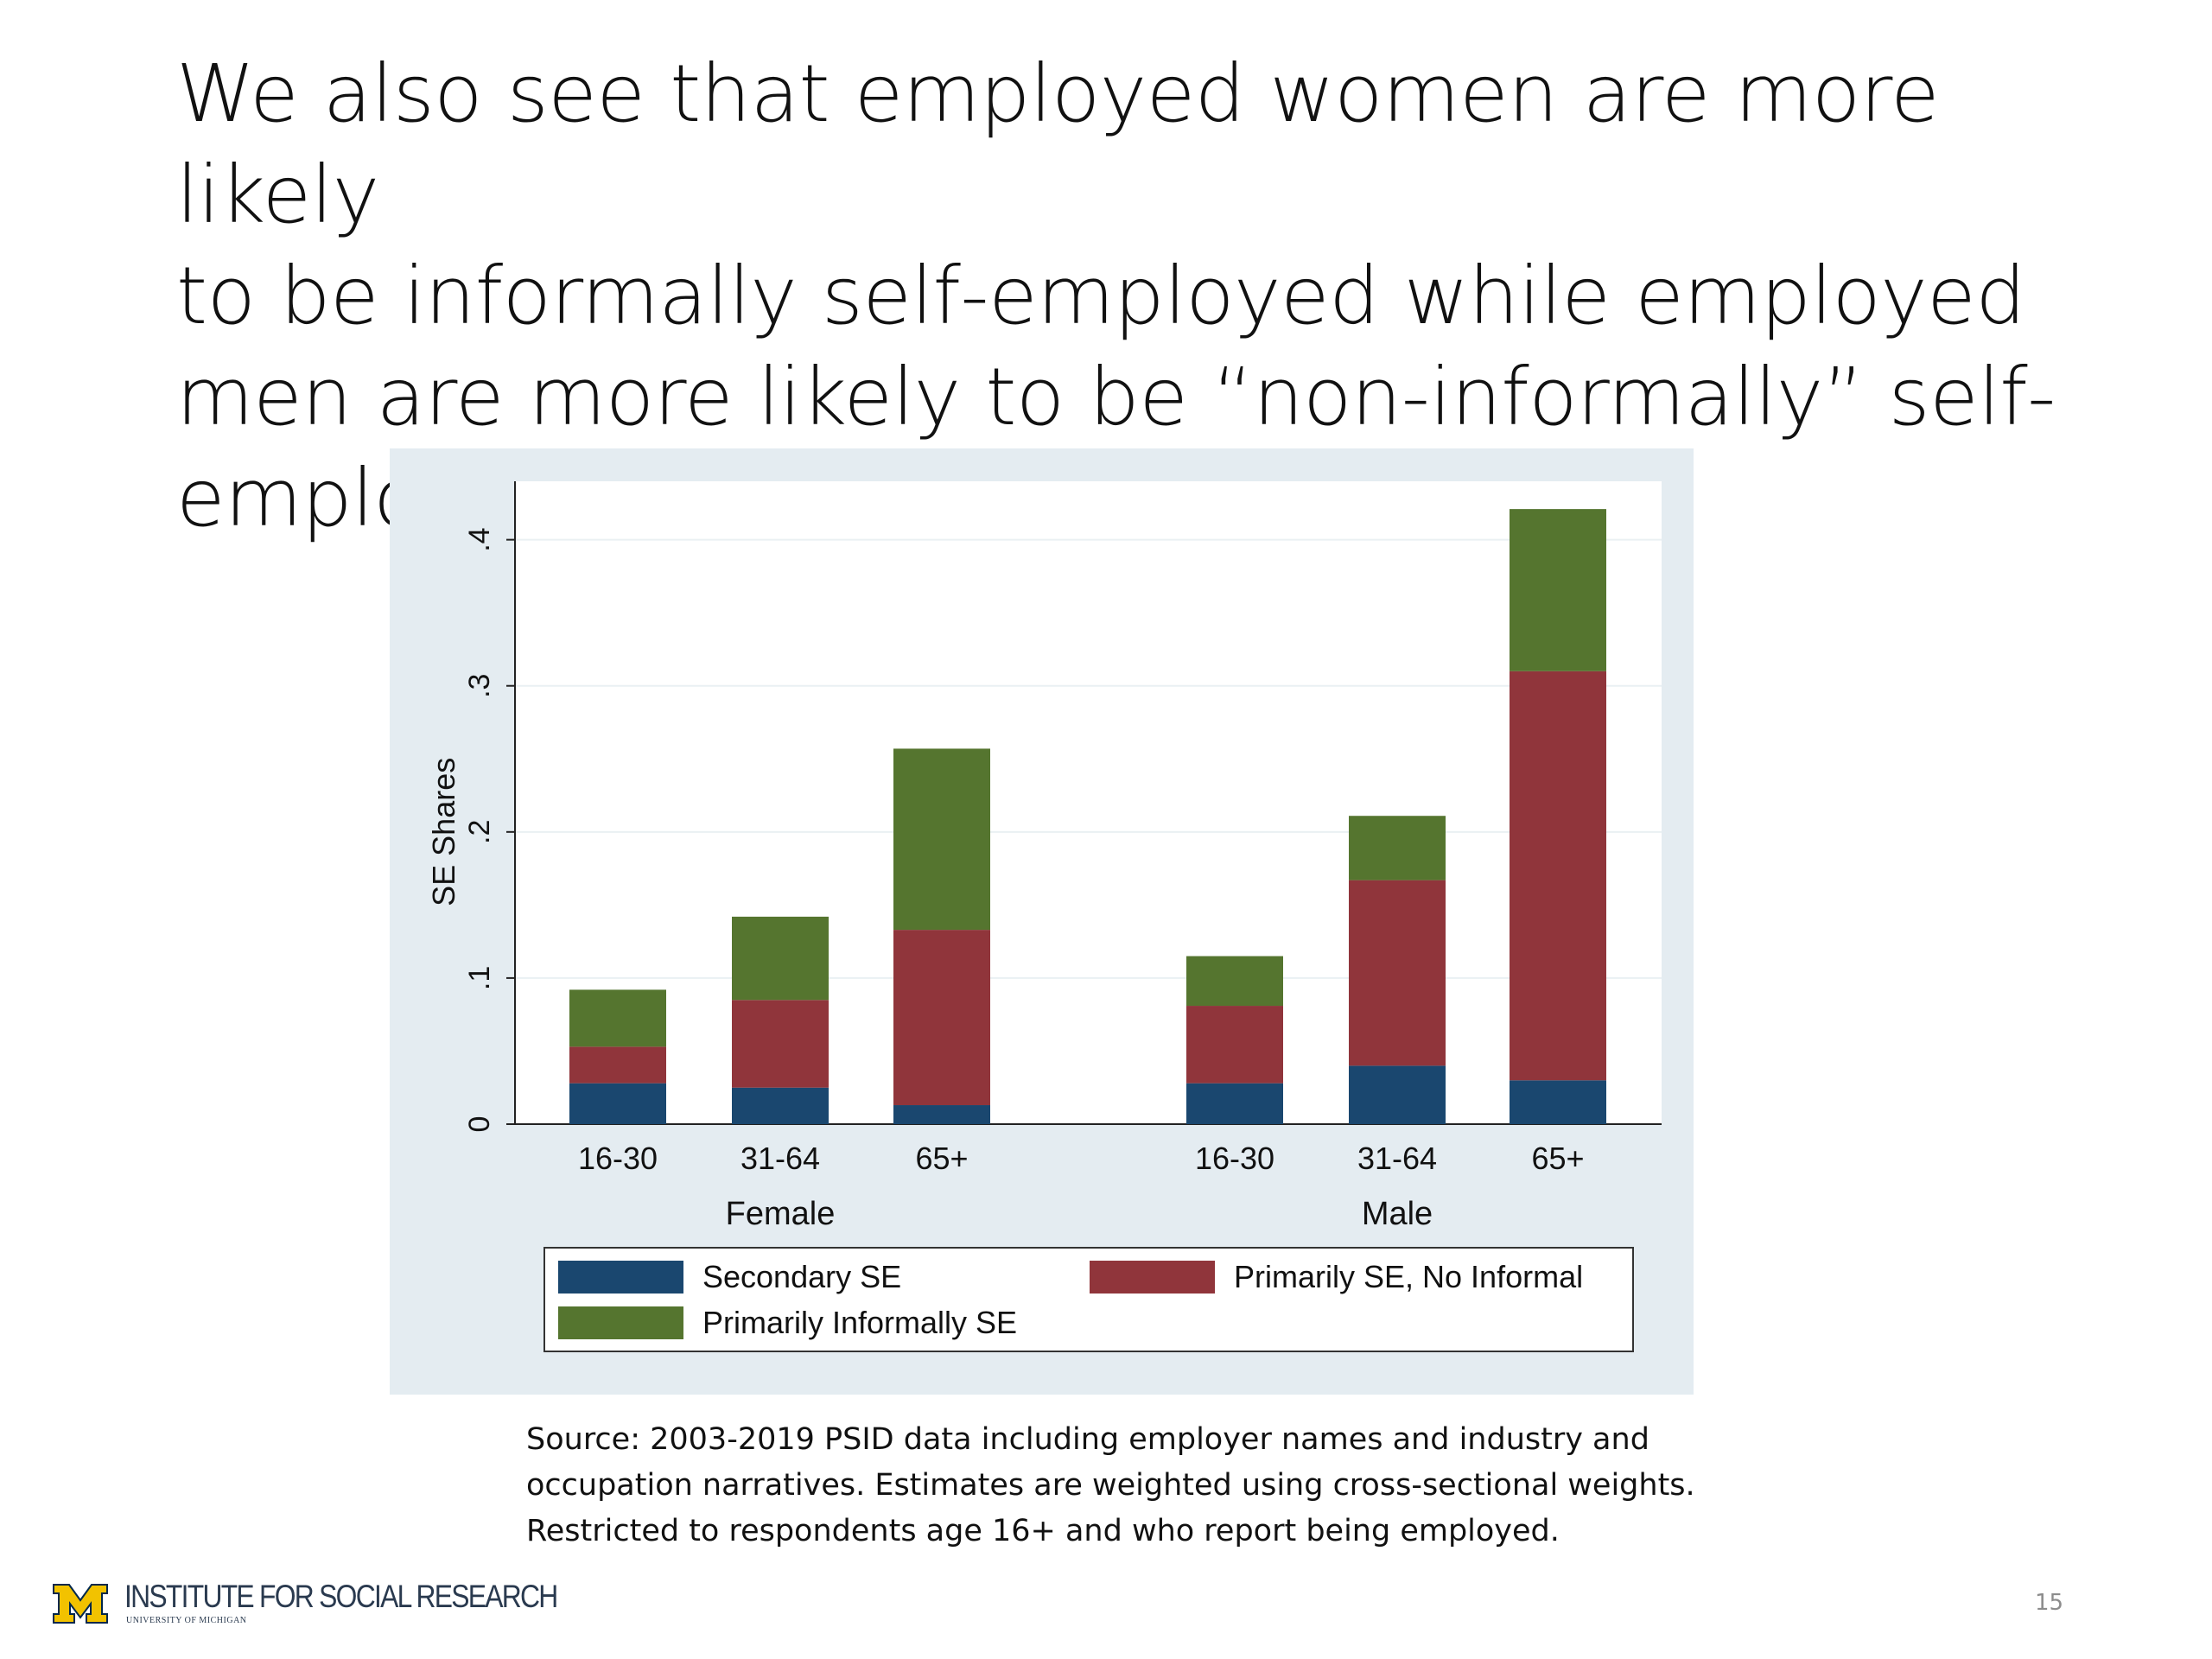 This screenshot has width=2212, height=1659. Describe the element at coordinates (1408, 1276) in the screenshot. I see `legend-label: Primarily SE, No Informal` at that location.